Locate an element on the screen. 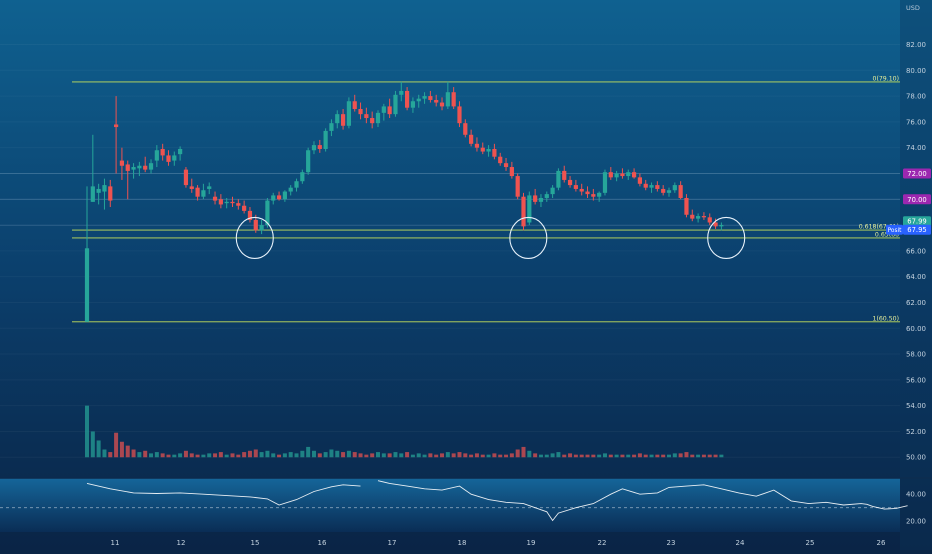 This screenshot has width=932, height=554. price-tick-label: 56.00 is located at coordinates (916, 380).